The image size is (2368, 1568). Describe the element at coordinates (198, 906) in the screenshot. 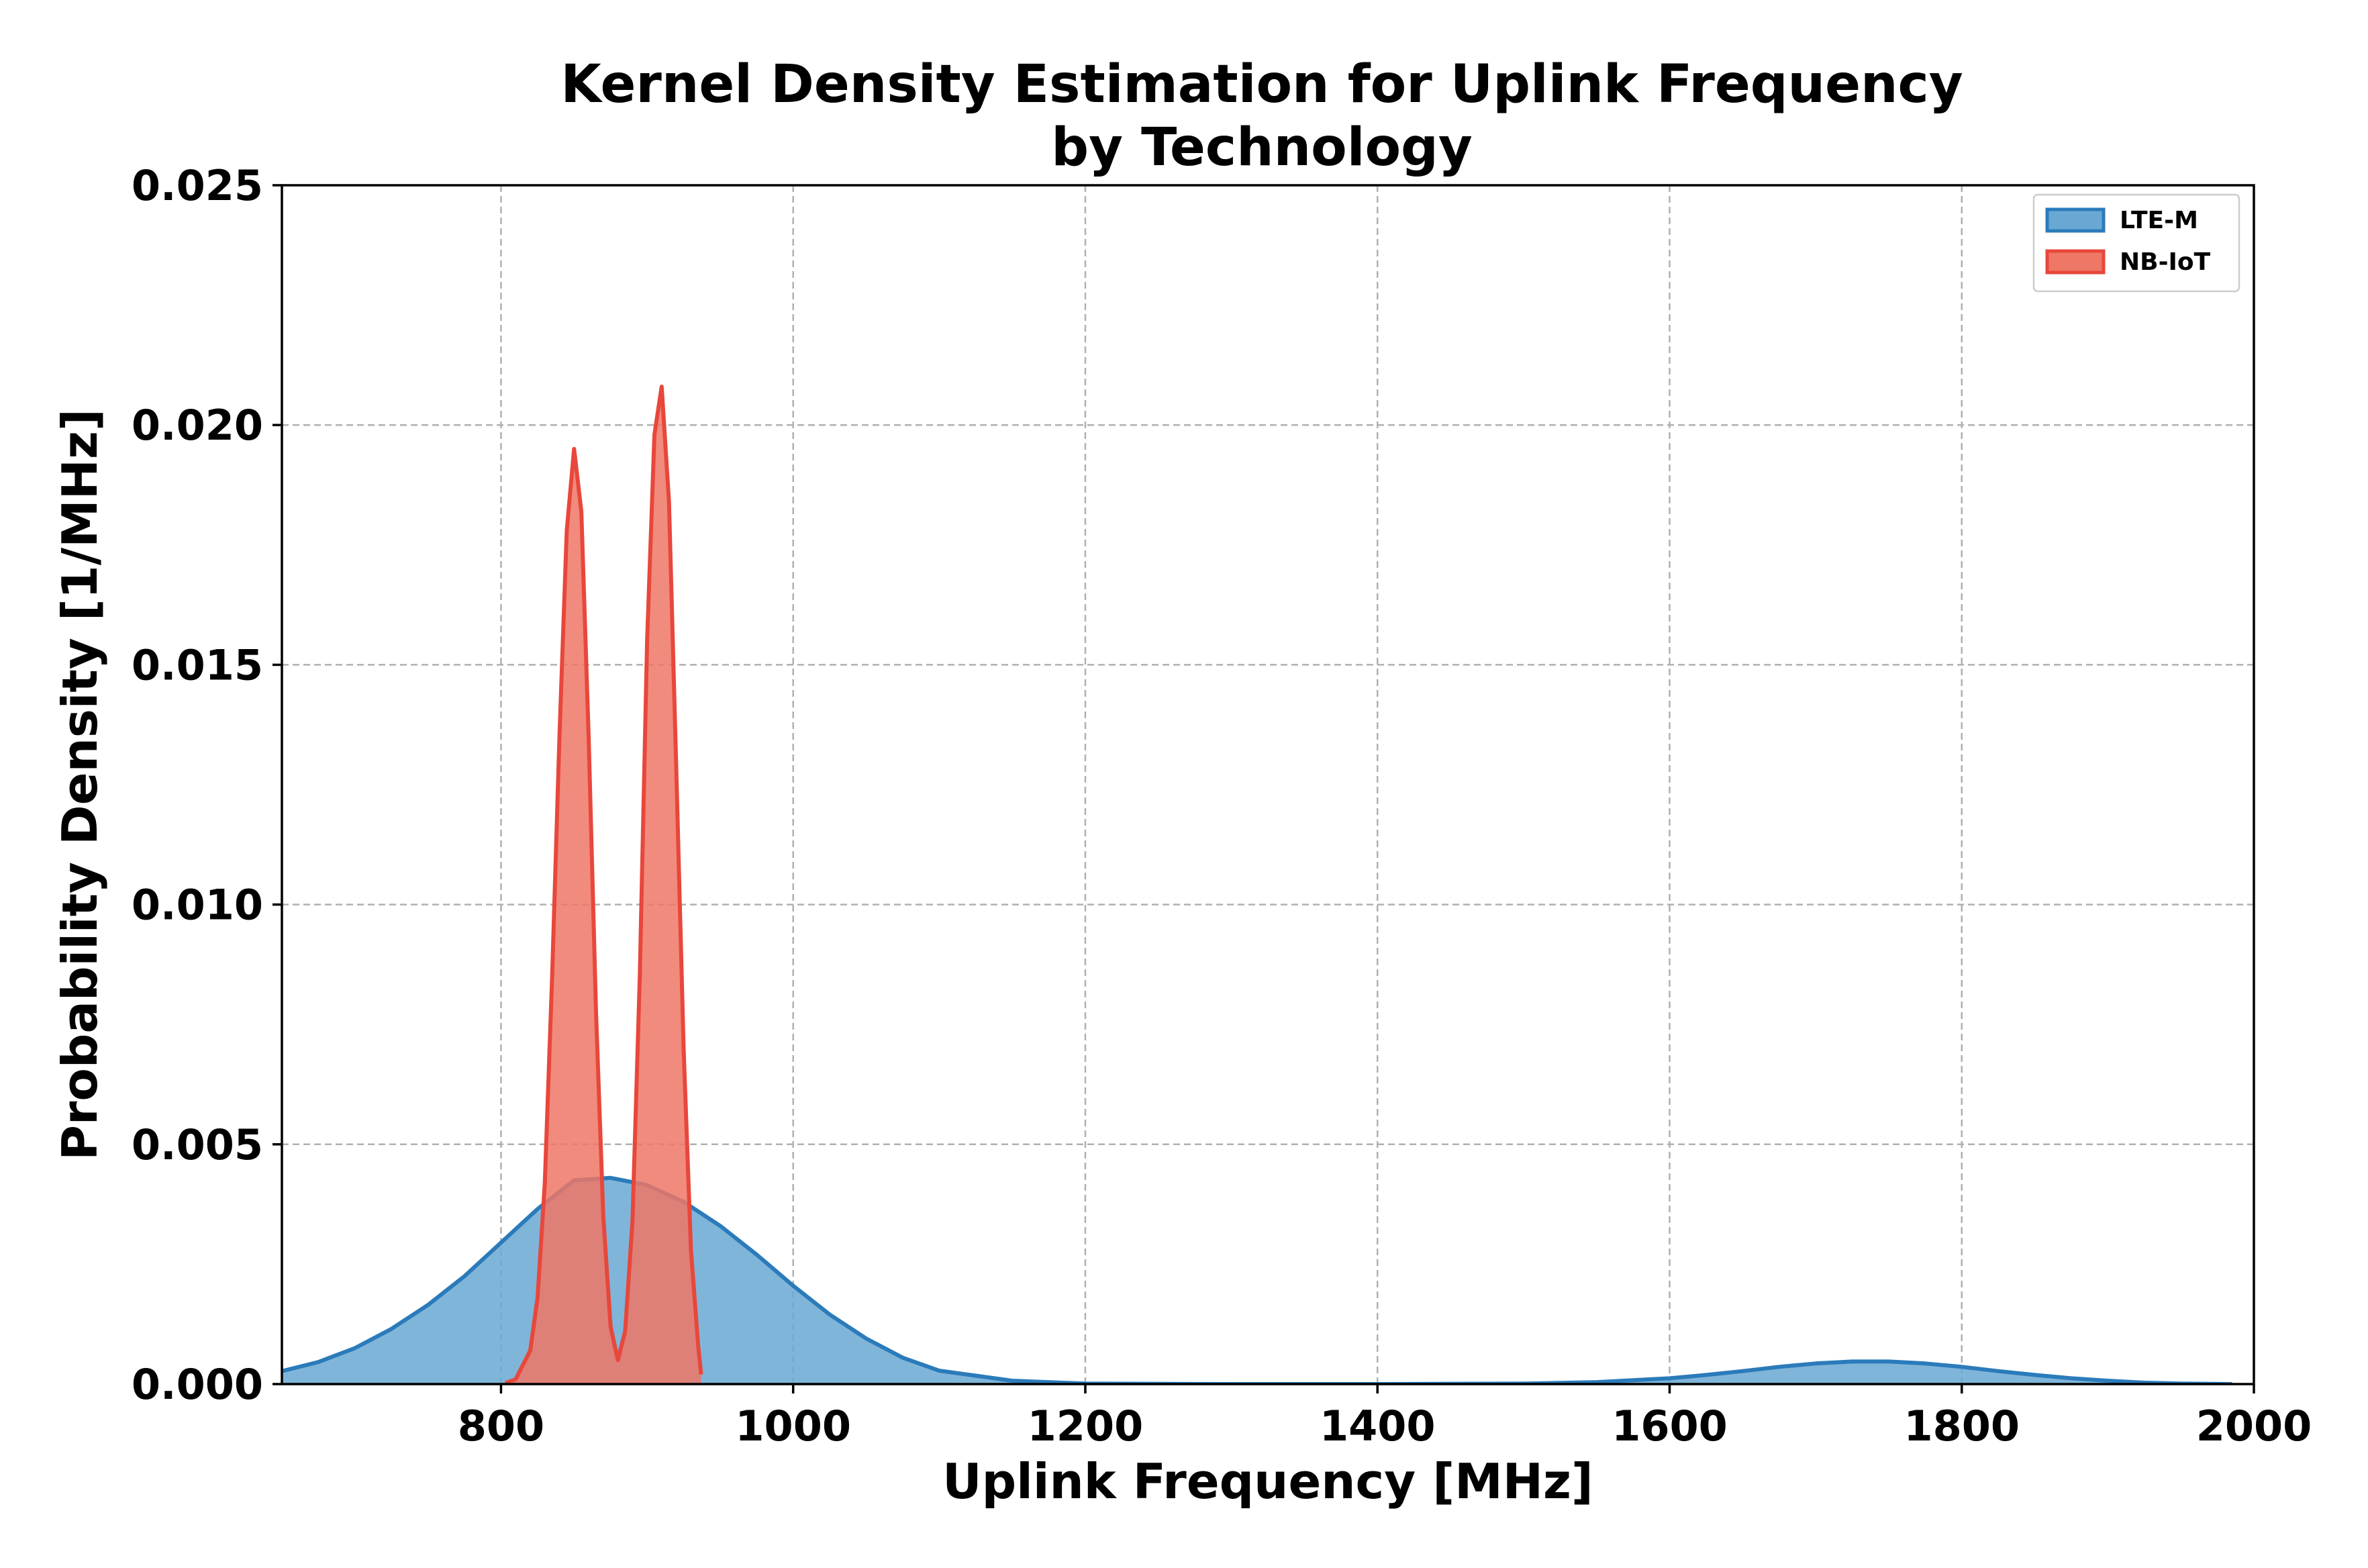

I see `y-tick-label: 0.010` at that location.